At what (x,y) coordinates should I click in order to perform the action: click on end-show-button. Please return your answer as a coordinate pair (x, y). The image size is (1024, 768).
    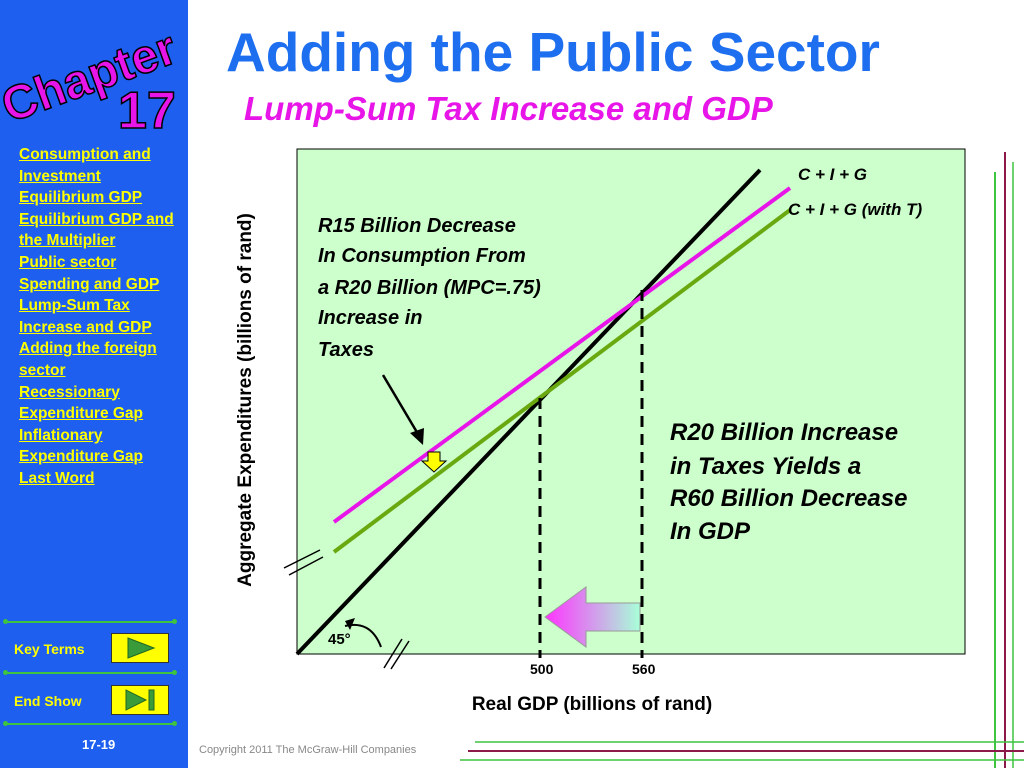
    Looking at the image, I should click on (140, 700).